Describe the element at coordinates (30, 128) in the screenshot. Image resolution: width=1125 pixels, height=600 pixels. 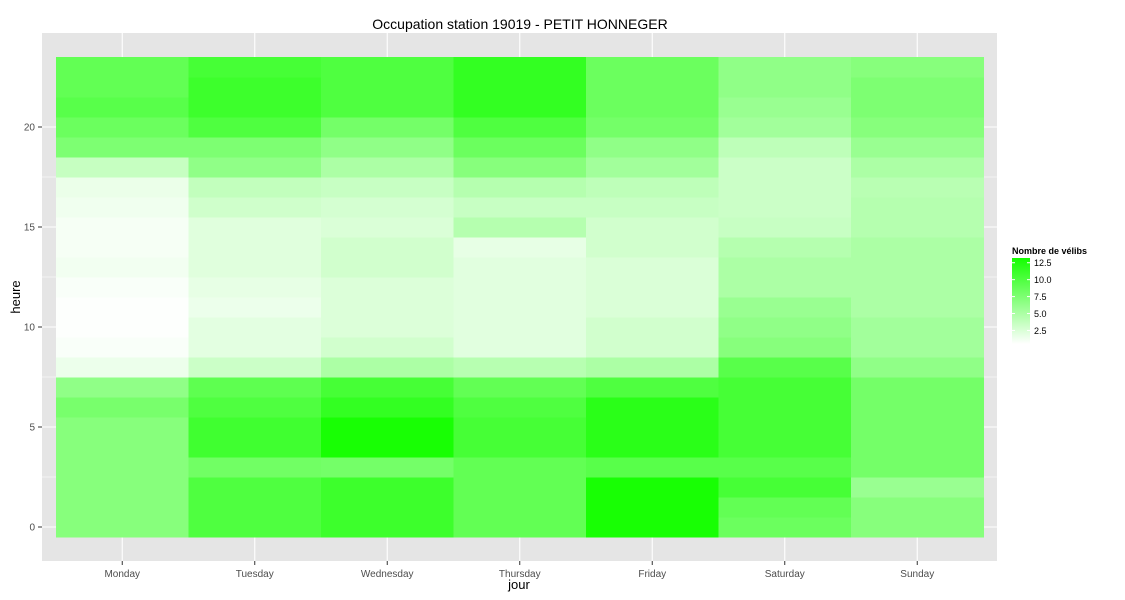
I see `y-tick-label: 20` at that location.